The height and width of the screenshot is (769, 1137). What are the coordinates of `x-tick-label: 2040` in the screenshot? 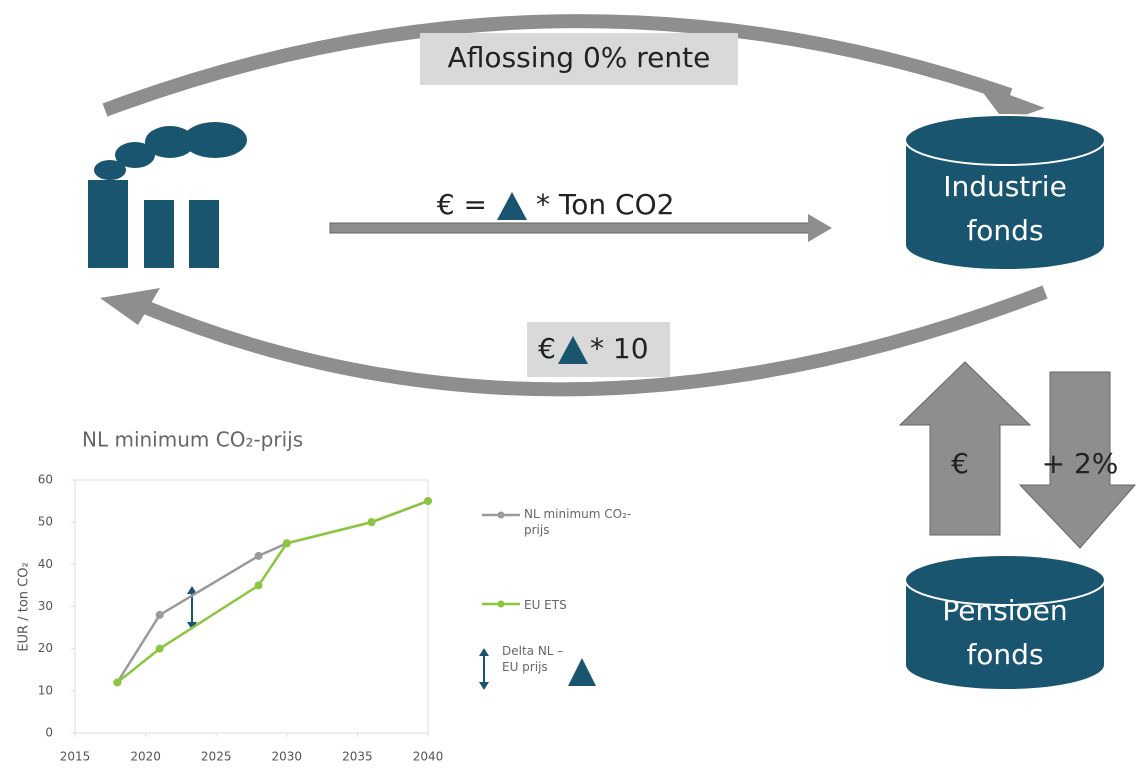 It's located at (428, 757).